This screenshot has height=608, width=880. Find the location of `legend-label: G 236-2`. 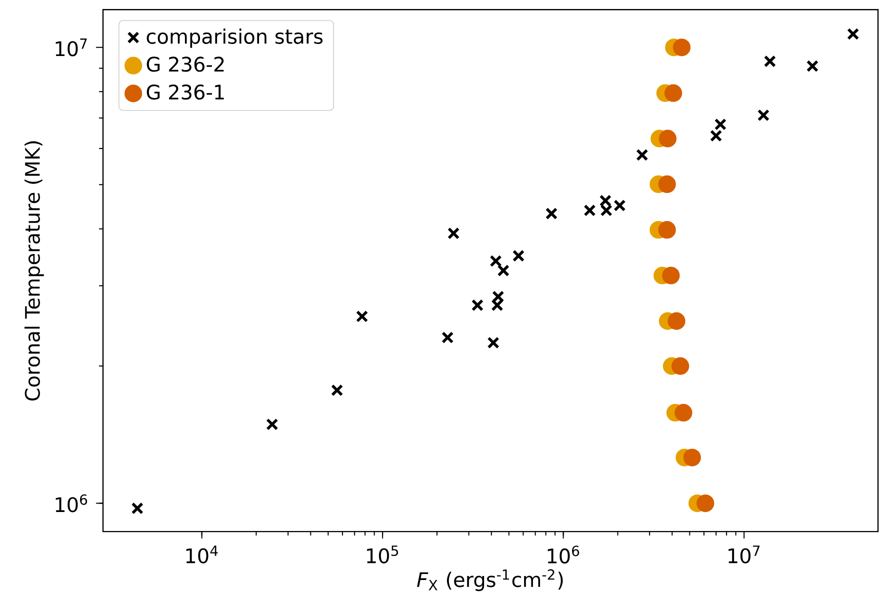

legend-label: G 236-2 is located at coordinates (185, 64).